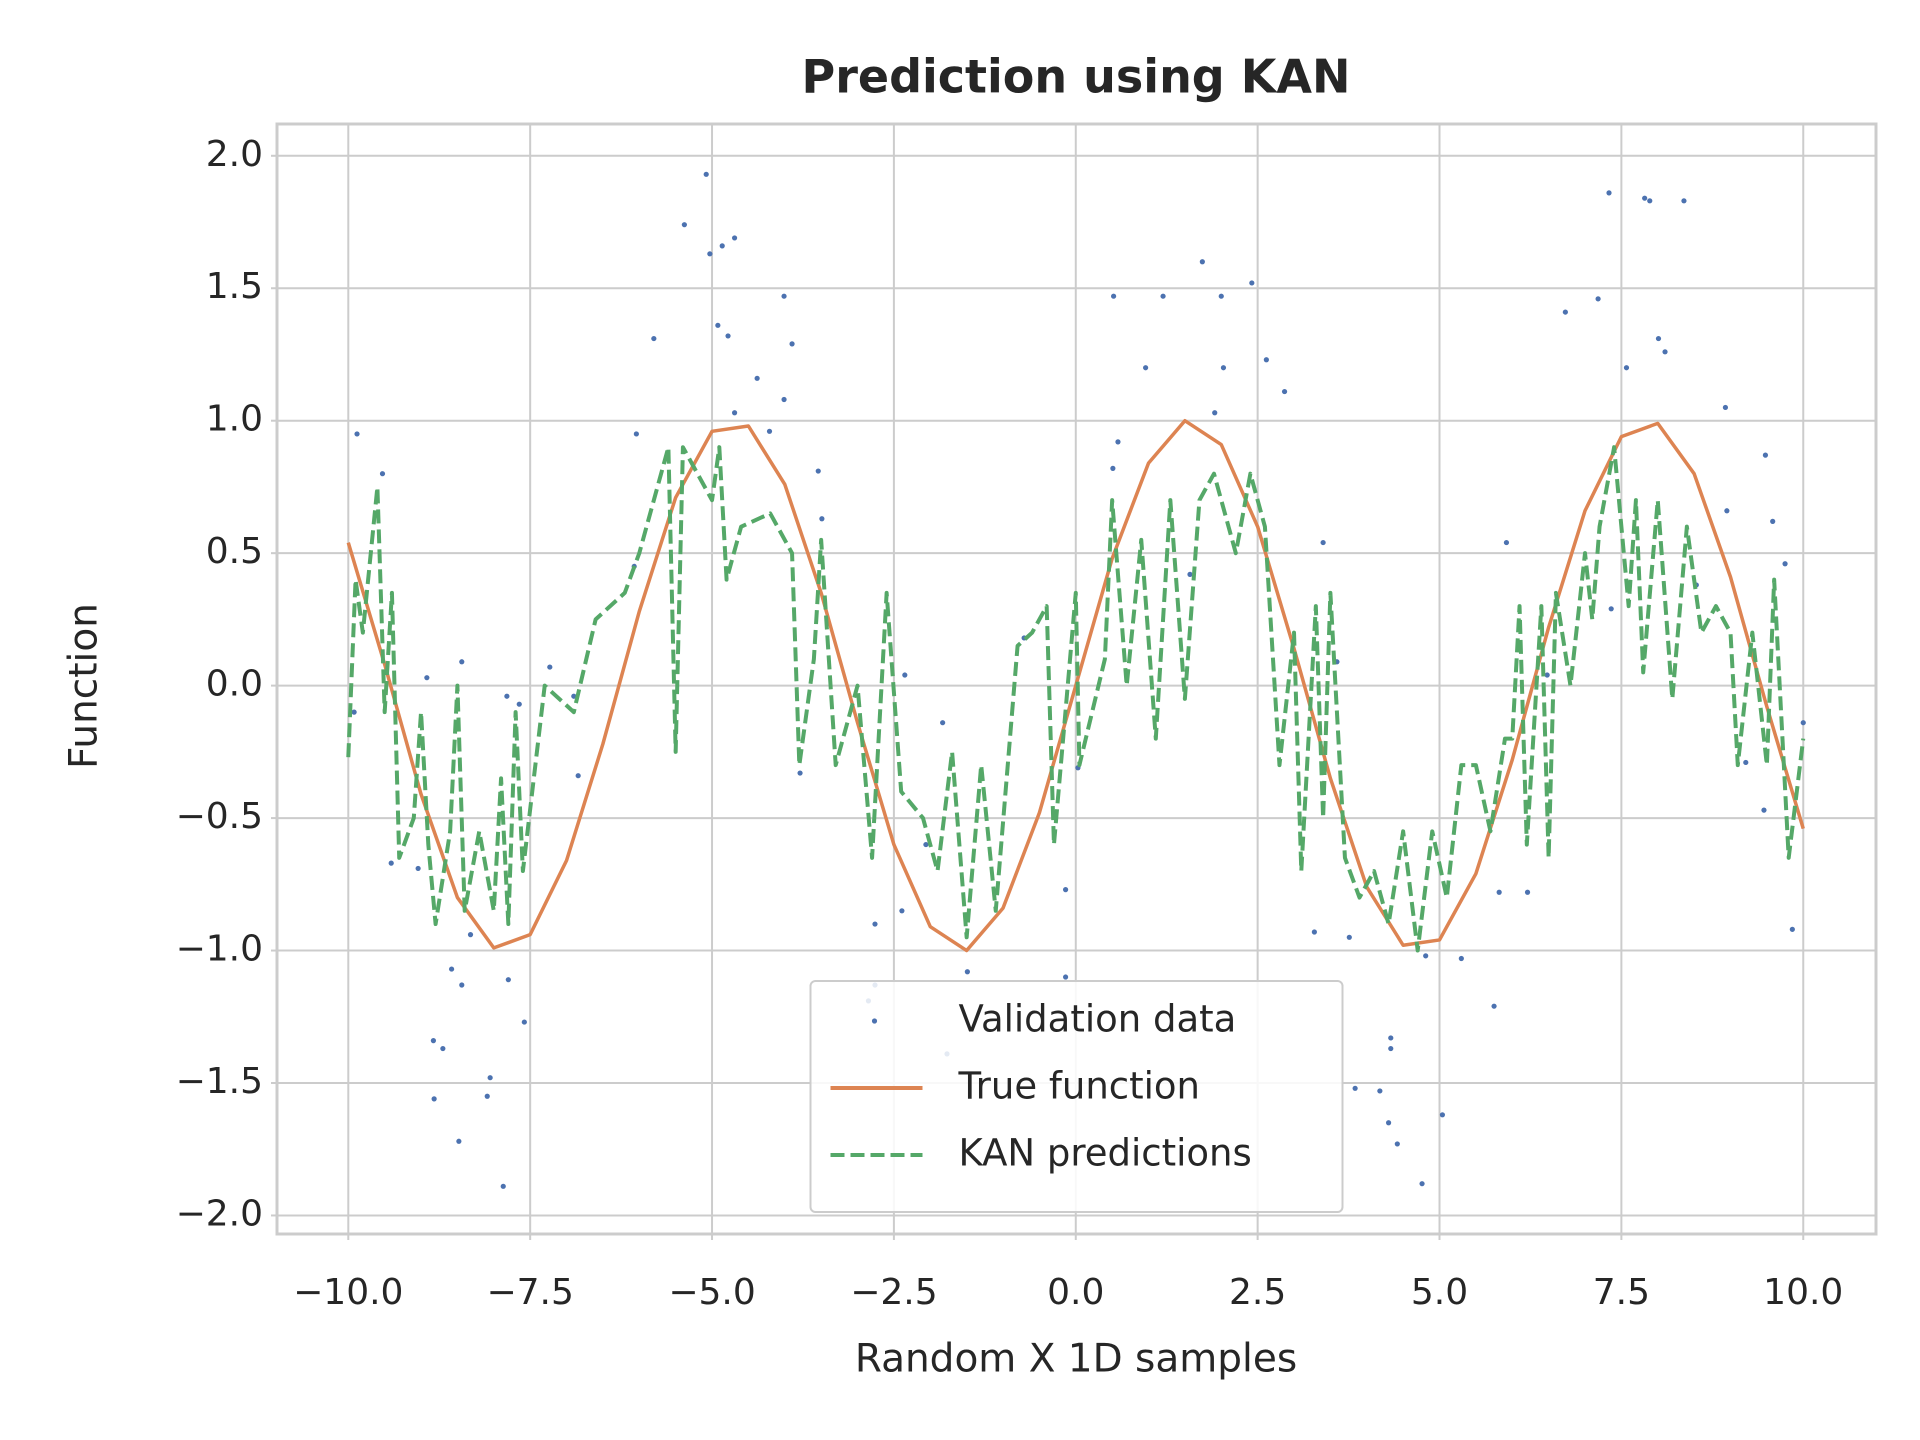  What do you see at coordinates (234, 154) in the screenshot?
I see `y-tick-label: 2.0` at bounding box center [234, 154].